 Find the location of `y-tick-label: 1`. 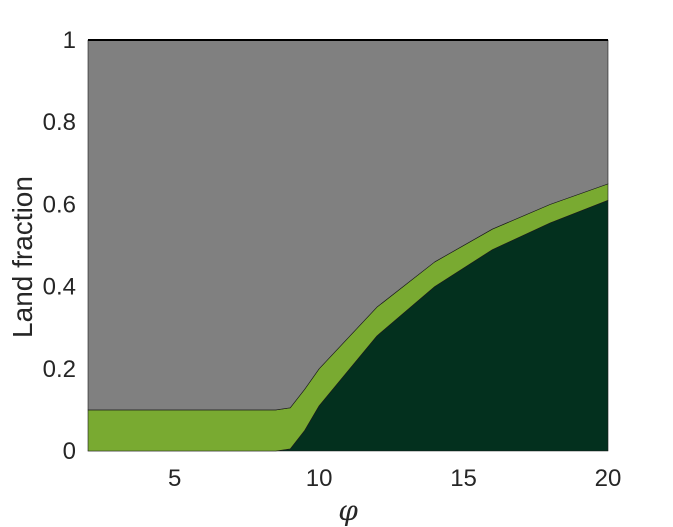

y-tick-label: 1 is located at coordinates (69, 40).